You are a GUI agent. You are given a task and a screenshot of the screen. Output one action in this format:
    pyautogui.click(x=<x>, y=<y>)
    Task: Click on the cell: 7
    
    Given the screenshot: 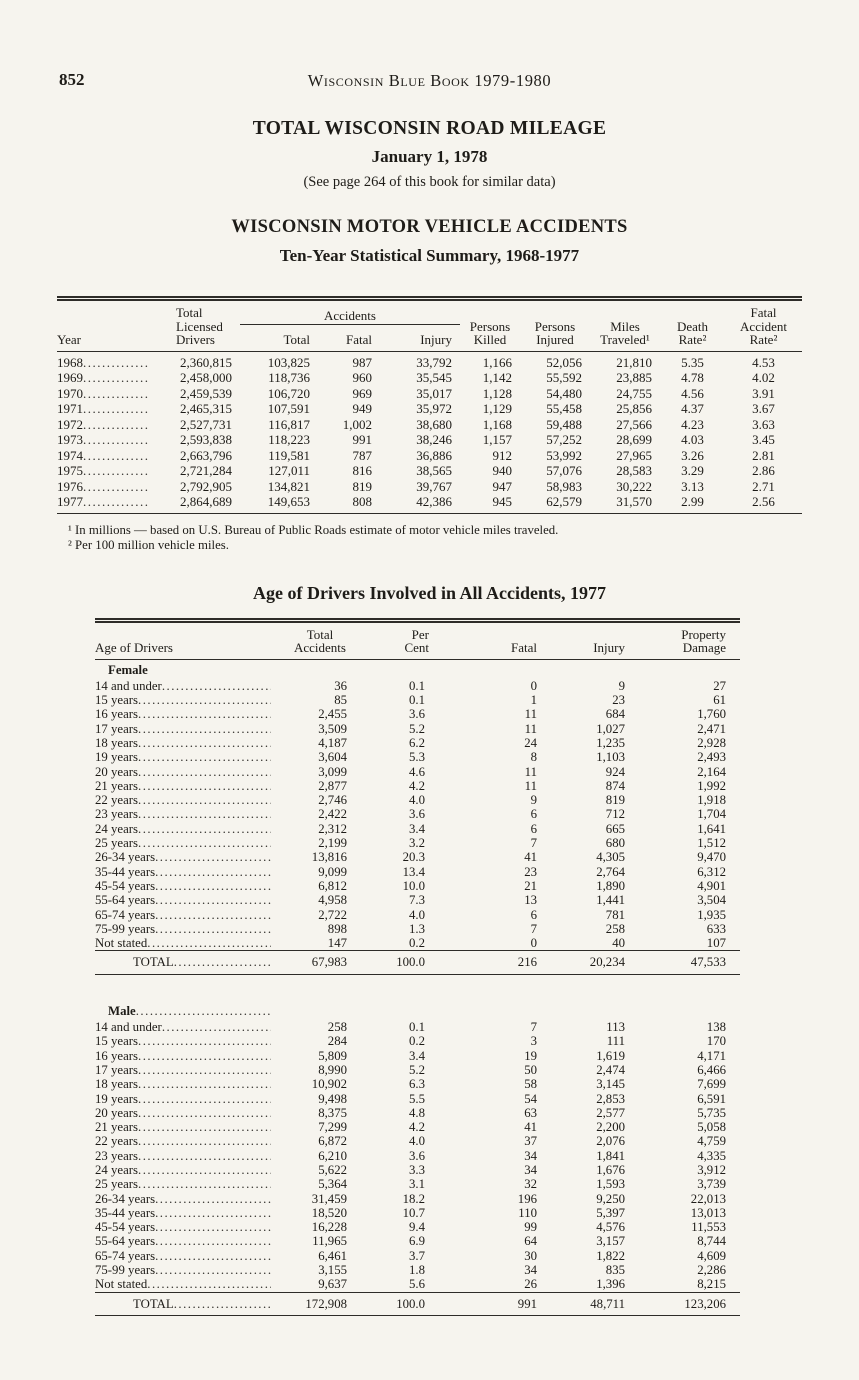 What is the action you would take?
    pyautogui.click(x=533, y=1027)
    